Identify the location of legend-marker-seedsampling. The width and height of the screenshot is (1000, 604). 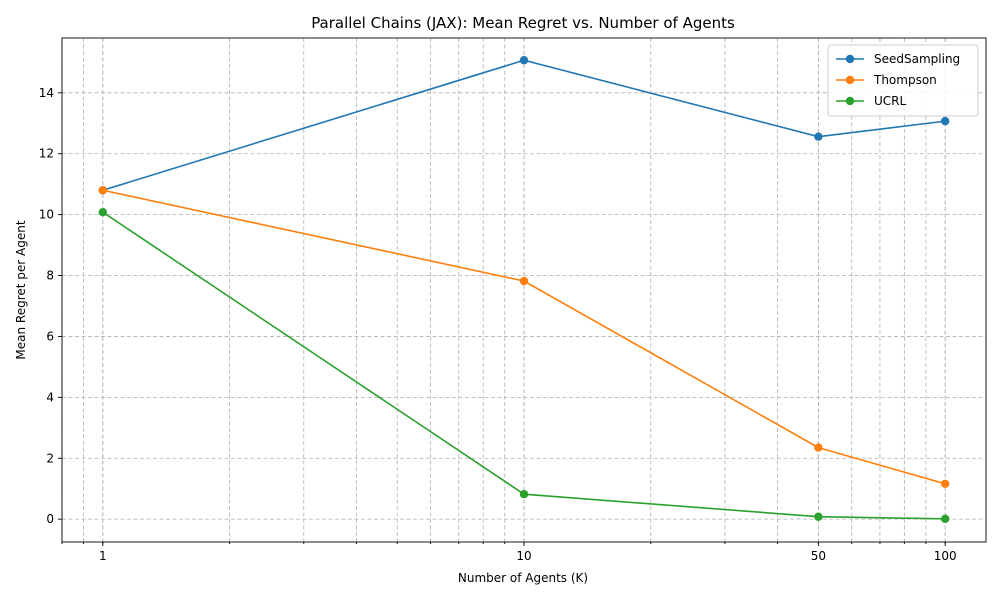
(850, 59).